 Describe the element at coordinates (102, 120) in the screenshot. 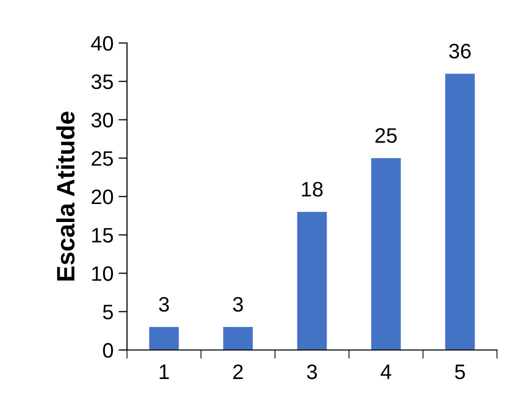

I see `y-tick-label: 30` at that location.